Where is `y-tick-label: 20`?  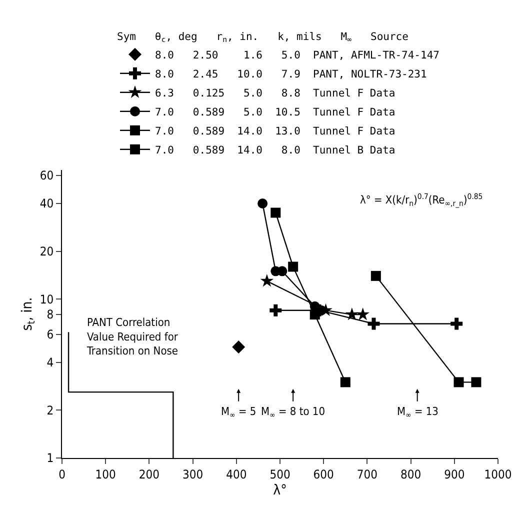
y-tick-label: 20 is located at coordinates (47, 251).